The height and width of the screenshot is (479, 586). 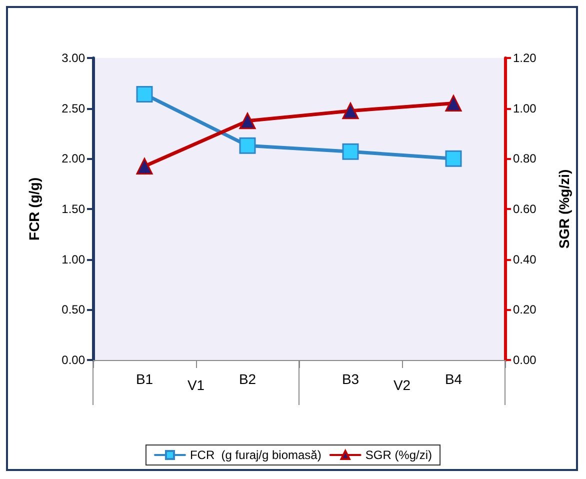 What do you see at coordinates (402, 385) in the screenshot?
I see `text: V2` at bounding box center [402, 385].